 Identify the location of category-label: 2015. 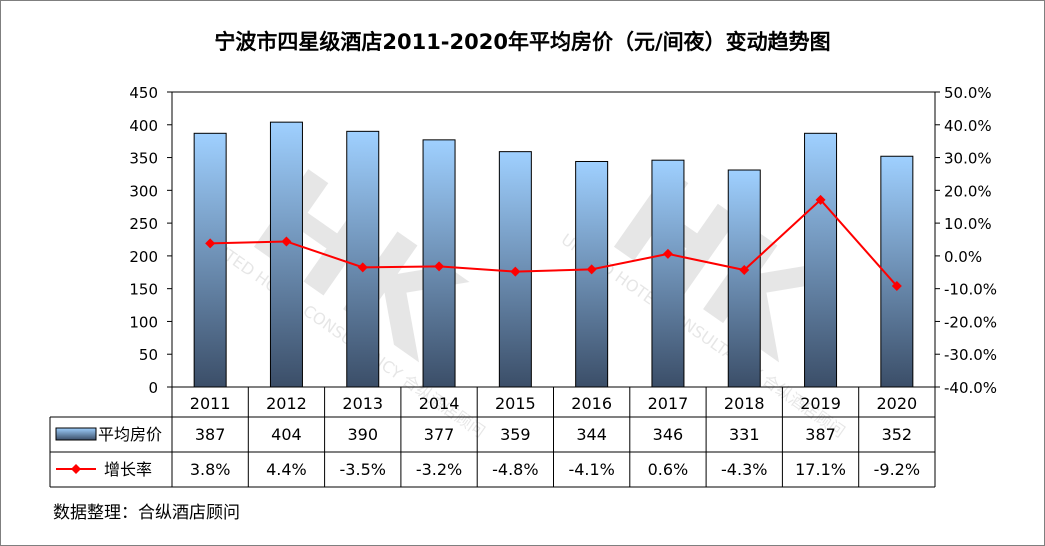
(515, 403).